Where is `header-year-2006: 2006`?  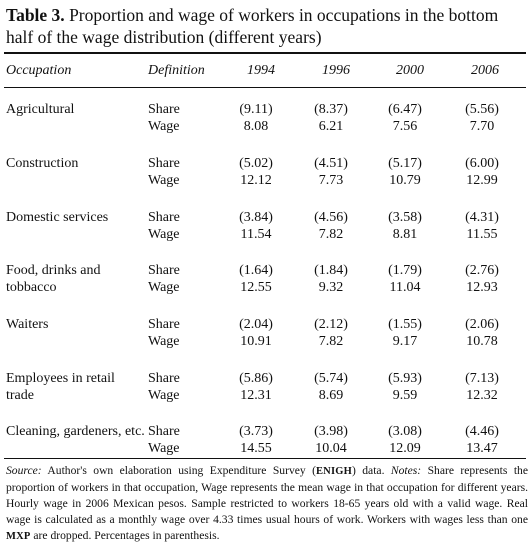
header-year-2006: 2006 is located at coordinates (485, 70).